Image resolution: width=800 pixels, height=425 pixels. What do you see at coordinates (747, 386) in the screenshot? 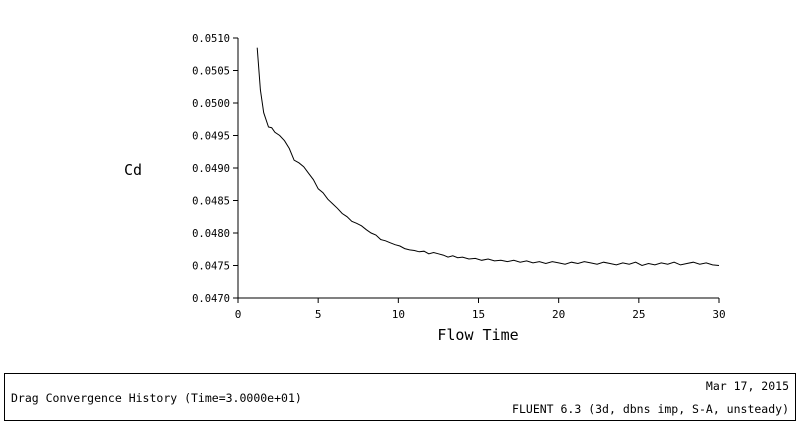
I see `caption-date: Mar 17, 2015` at bounding box center [747, 386].